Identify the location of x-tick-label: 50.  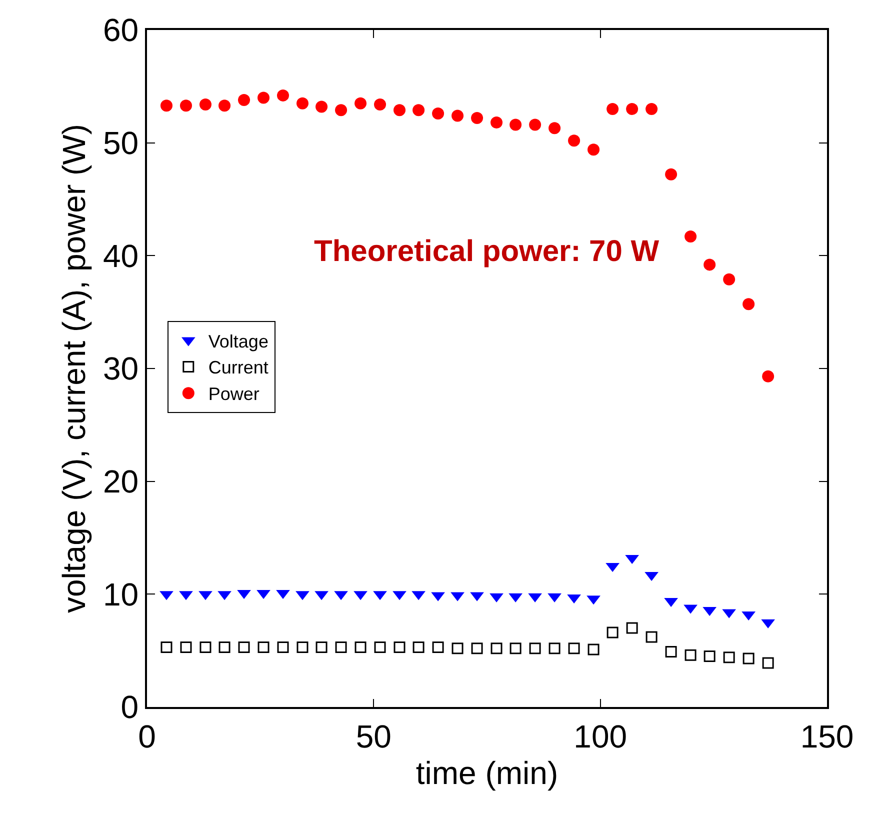
(374, 736).